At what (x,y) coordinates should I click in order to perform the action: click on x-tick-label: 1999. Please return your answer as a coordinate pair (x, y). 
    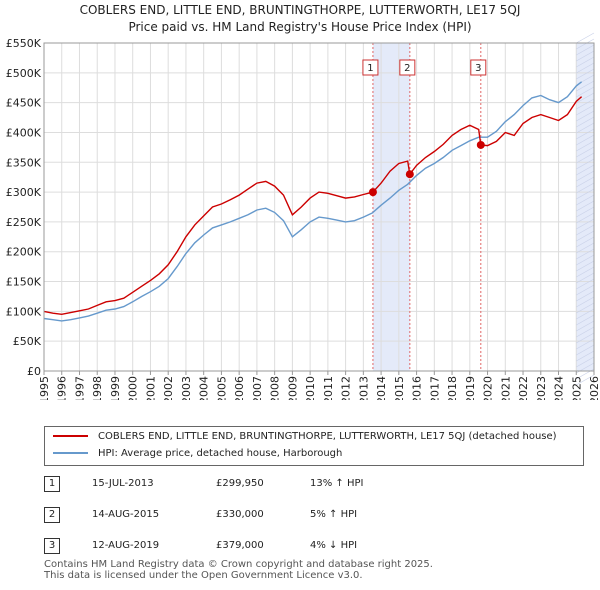
    Looking at the image, I should click on (115, 388).